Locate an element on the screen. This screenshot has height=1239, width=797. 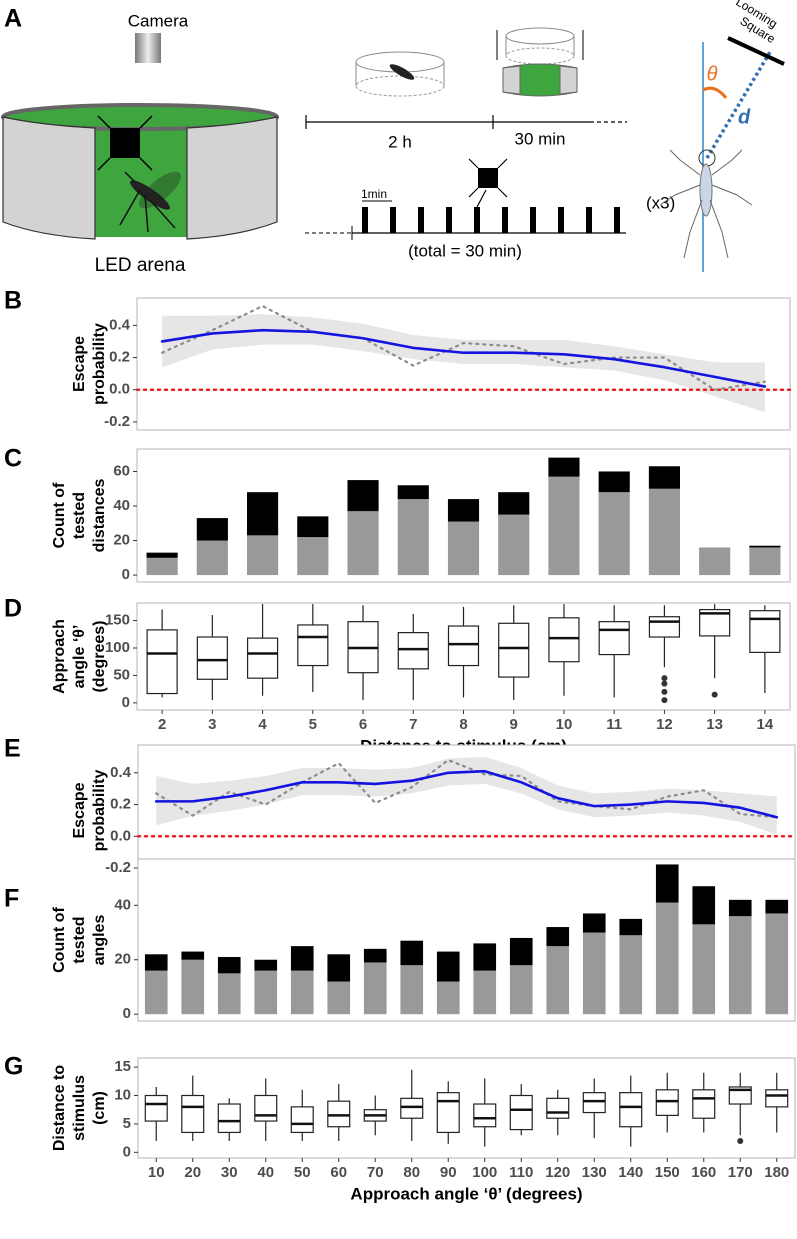
x-tick-label: 12 is located at coordinates (664, 724).